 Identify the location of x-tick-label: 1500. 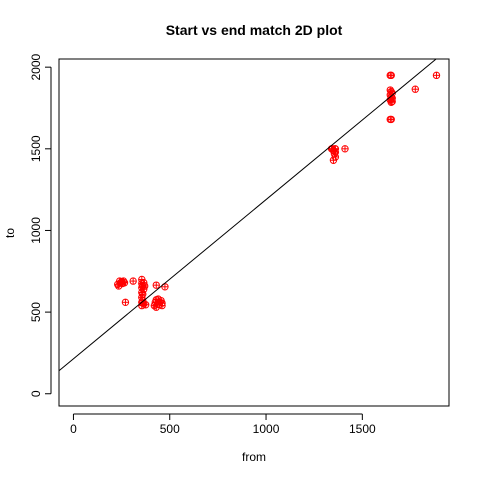
(362, 429).